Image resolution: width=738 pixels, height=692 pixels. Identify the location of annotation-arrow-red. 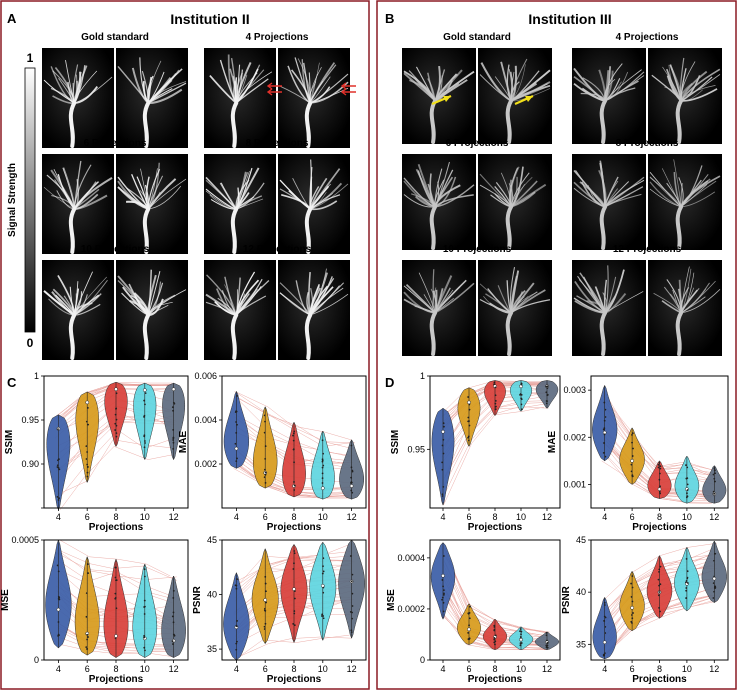
(274, 86).